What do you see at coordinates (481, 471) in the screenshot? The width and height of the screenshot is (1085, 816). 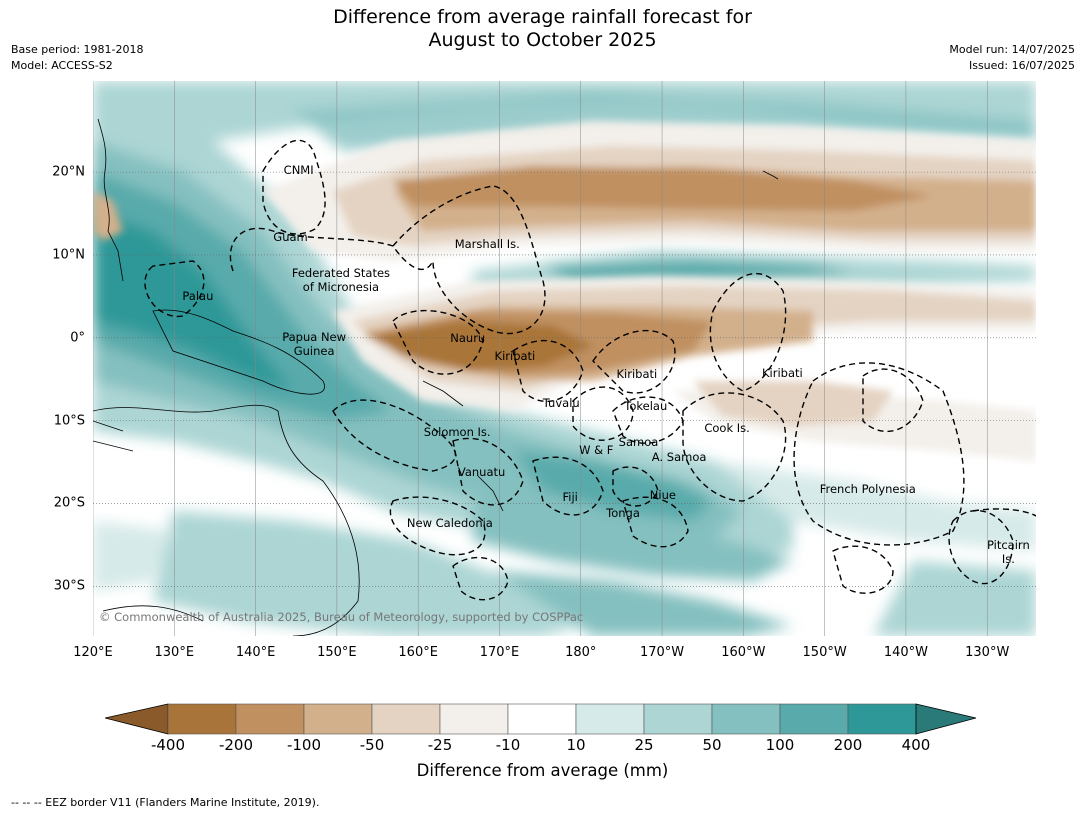 I see `place-label: Vanuatu` at bounding box center [481, 471].